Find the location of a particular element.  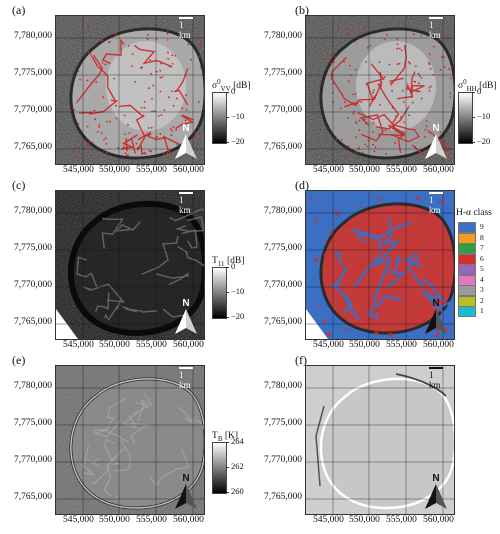

north-arrow-left-half is located at coordinates (430, 146).